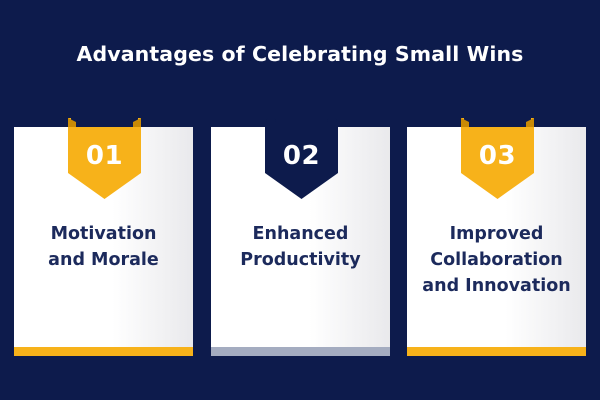 This screenshot has width=600, height=400. Describe the element at coordinates (103, 260) in the screenshot. I see `card-label-line: and Morale` at that location.